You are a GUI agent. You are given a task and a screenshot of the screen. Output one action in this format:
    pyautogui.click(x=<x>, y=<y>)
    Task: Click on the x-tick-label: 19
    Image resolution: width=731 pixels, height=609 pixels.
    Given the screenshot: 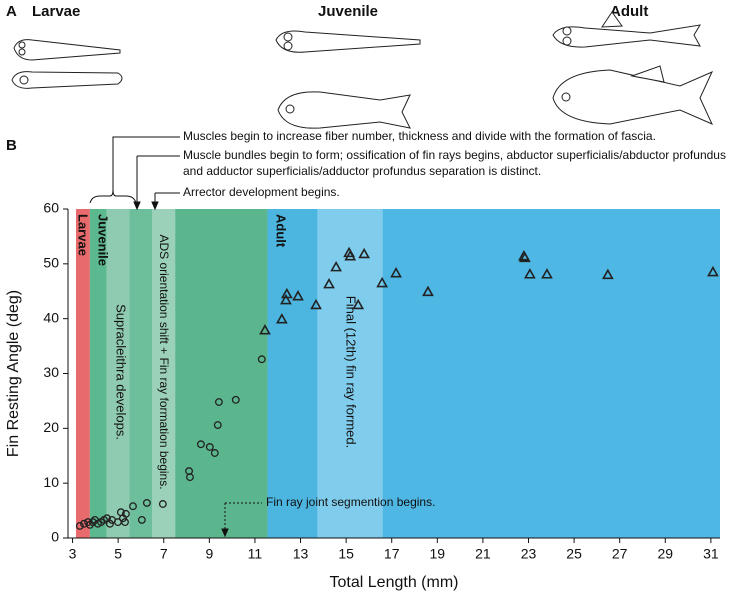 What is the action you would take?
    pyautogui.click(x=438, y=554)
    